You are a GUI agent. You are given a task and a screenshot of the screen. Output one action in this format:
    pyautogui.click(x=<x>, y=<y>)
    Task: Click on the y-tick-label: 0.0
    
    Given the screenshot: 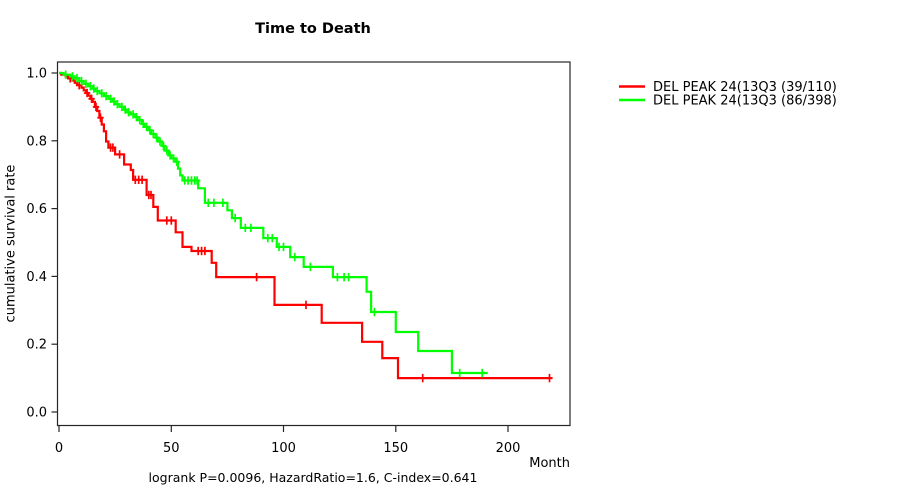 What is the action you would take?
    pyautogui.click(x=36, y=413)
    